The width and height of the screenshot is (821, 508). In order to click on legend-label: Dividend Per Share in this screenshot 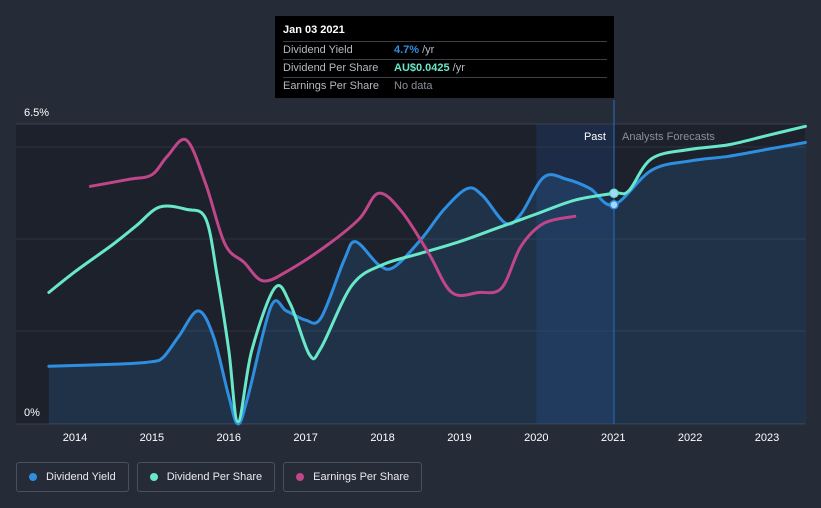, I will do `click(214, 477)`.